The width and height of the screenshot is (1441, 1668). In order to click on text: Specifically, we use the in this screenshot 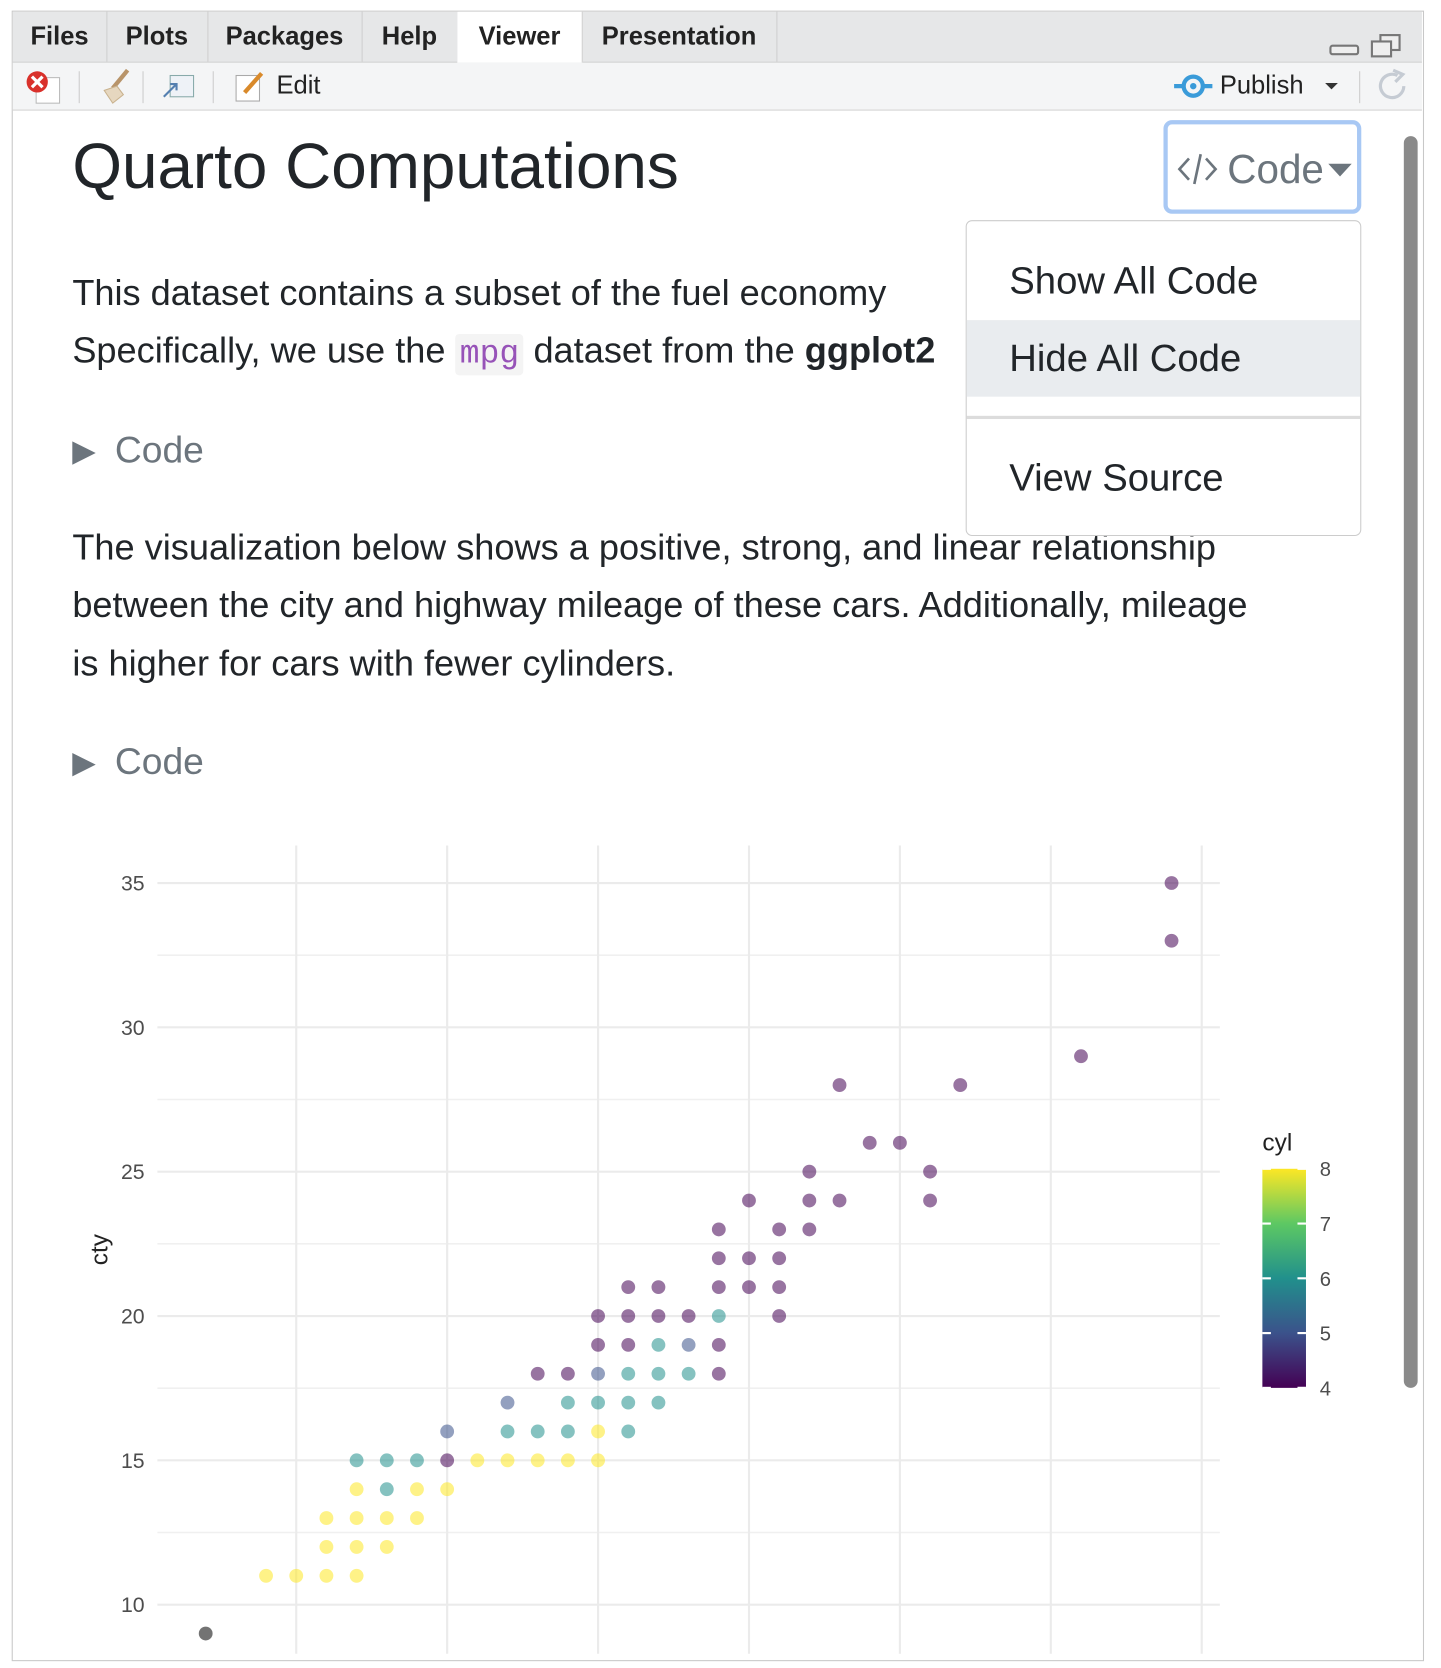, I will do `click(264, 351)`.